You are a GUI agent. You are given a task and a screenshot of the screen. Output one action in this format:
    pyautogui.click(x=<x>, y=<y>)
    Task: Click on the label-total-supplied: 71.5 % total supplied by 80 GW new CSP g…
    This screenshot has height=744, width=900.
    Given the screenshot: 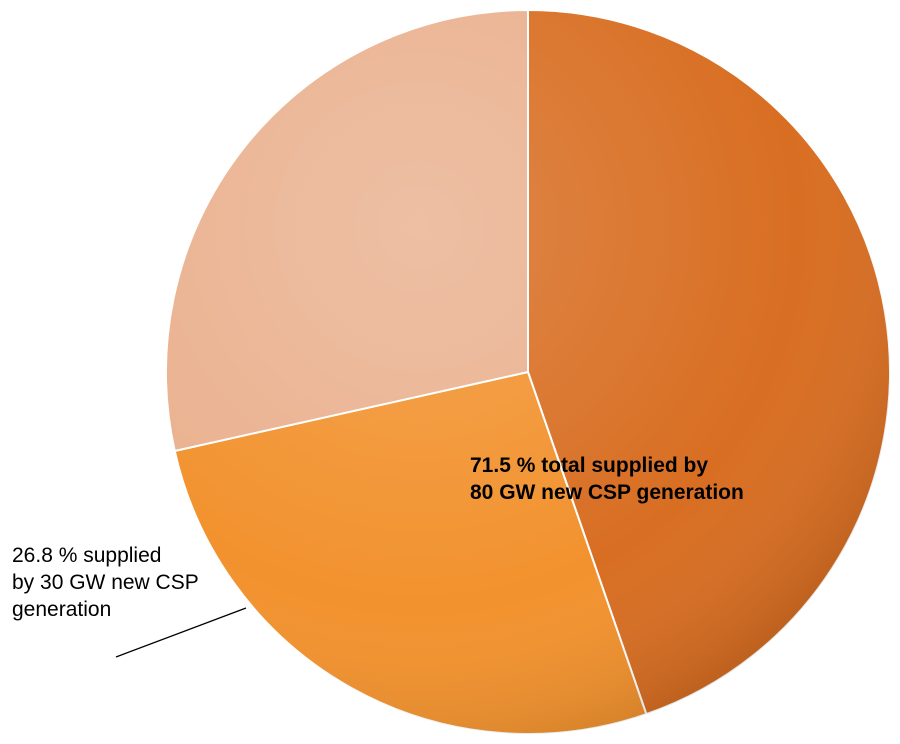 What is the action you would take?
    pyautogui.click(x=607, y=479)
    